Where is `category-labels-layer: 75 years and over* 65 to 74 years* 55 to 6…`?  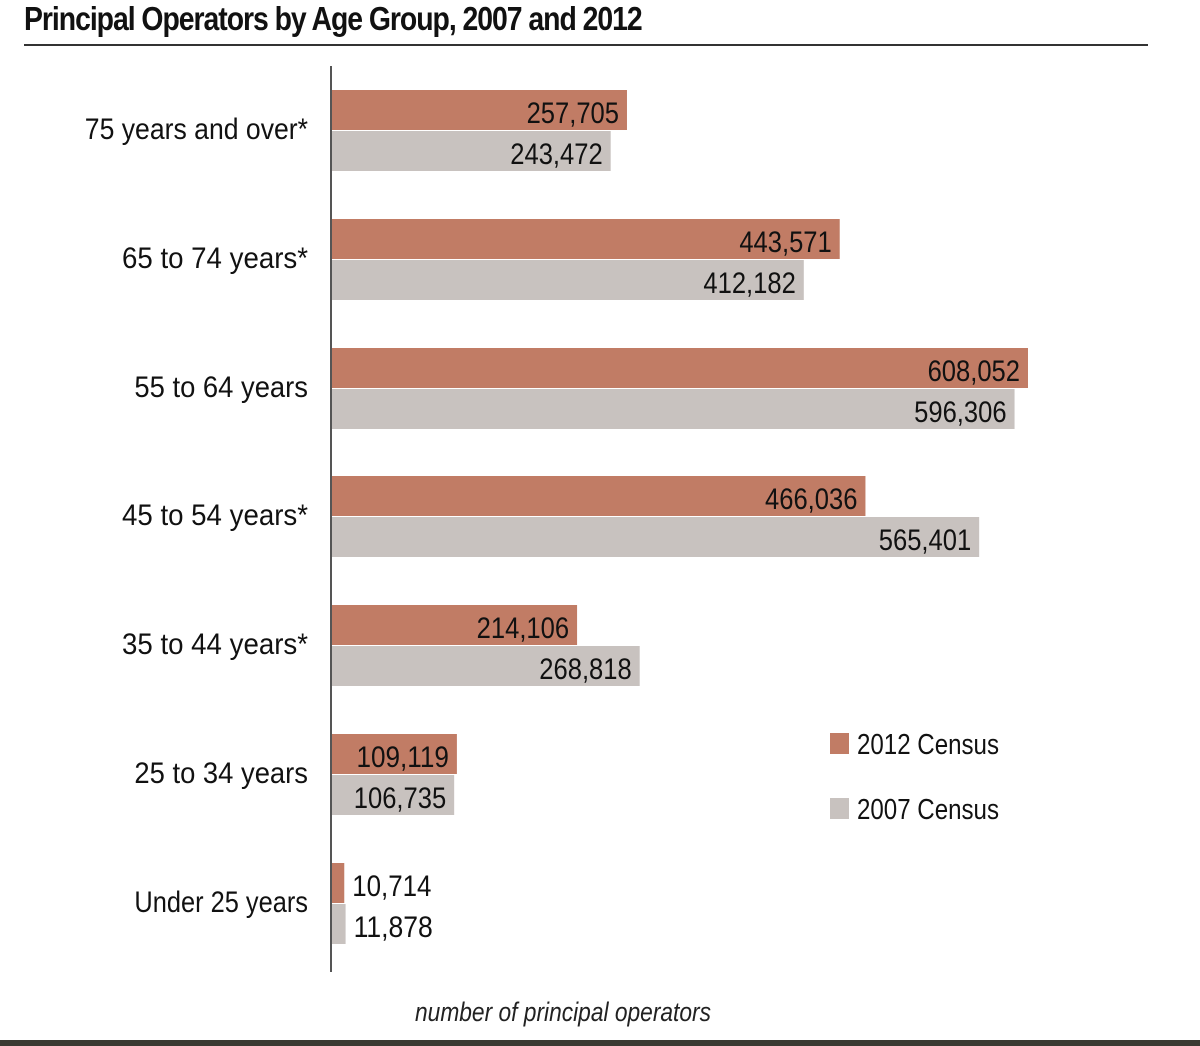 category-labels-layer: 75 years and over* 65 to 74 years* 55 to 6… is located at coordinates (196, 516).